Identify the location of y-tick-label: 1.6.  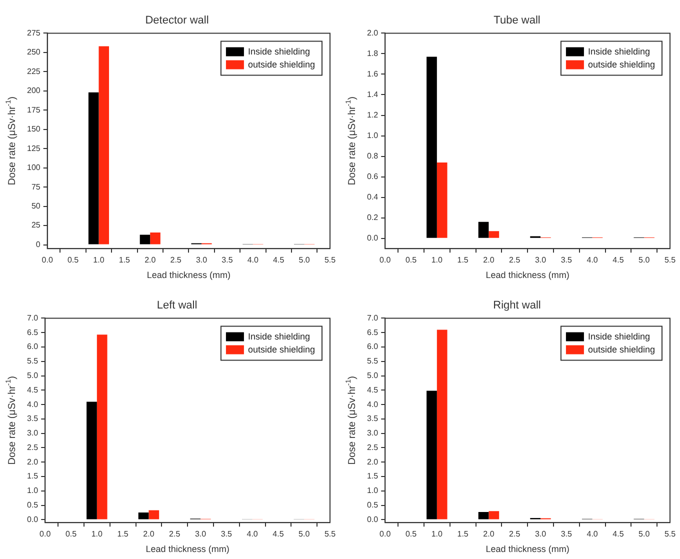
(372, 73).